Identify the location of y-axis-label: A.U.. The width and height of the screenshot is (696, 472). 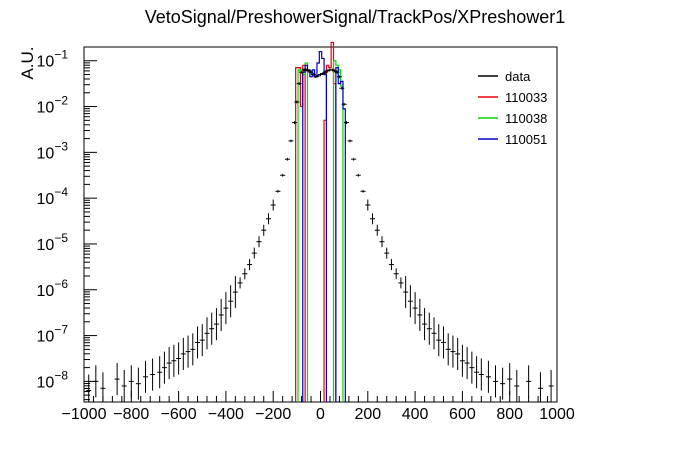
(27, 62).